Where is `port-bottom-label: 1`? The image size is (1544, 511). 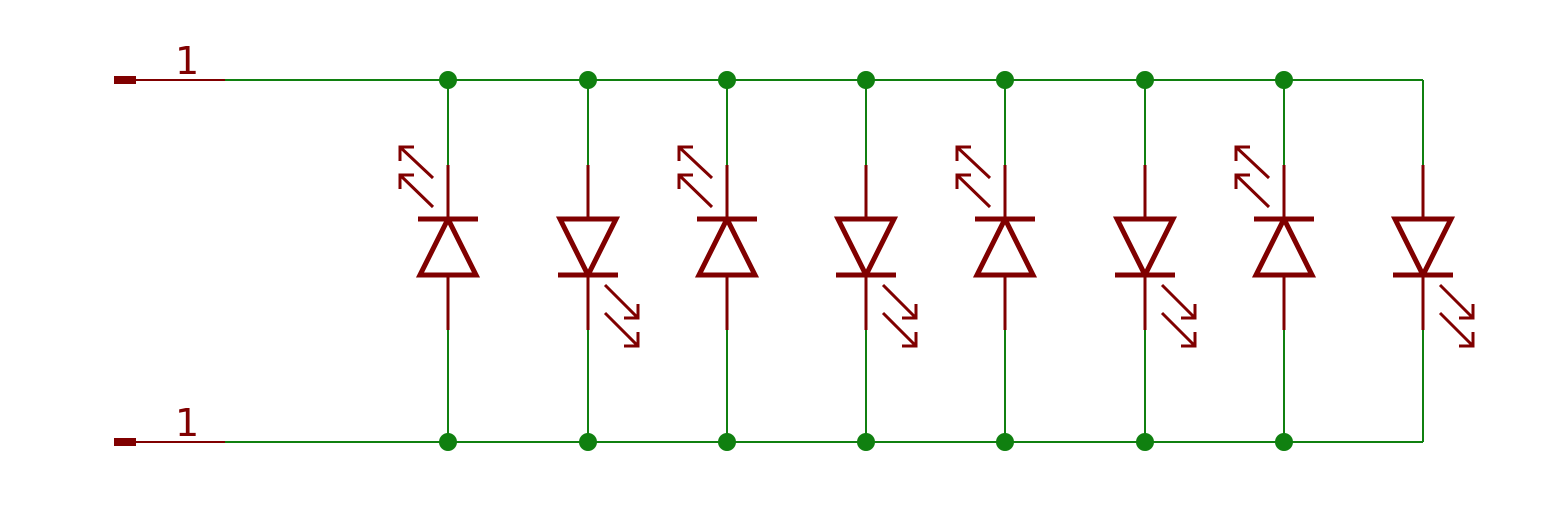 port-bottom-label: 1 is located at coordinates (187, 423).